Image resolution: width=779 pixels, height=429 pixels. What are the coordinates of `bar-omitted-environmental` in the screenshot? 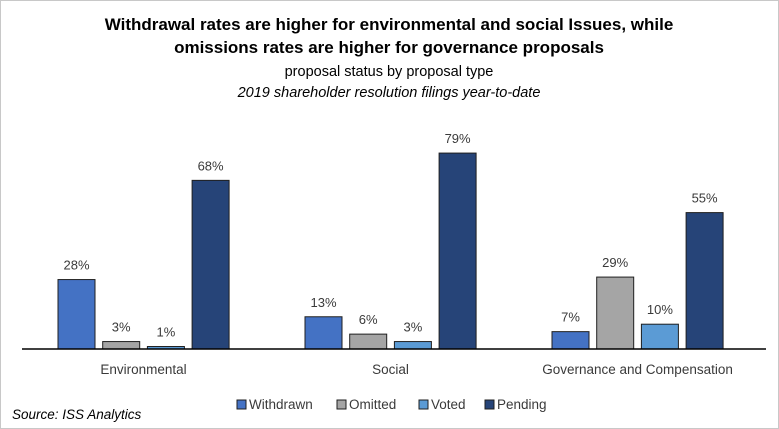 It's located at (121, 345).